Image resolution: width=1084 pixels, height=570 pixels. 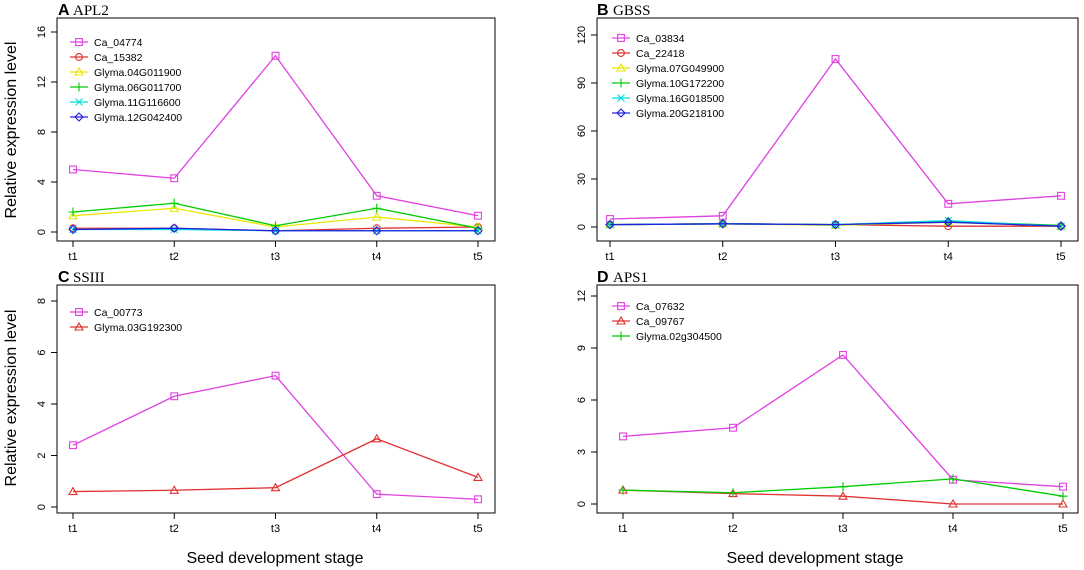 I want to click on y-tick-label: 9, so click(x=582, y=348).